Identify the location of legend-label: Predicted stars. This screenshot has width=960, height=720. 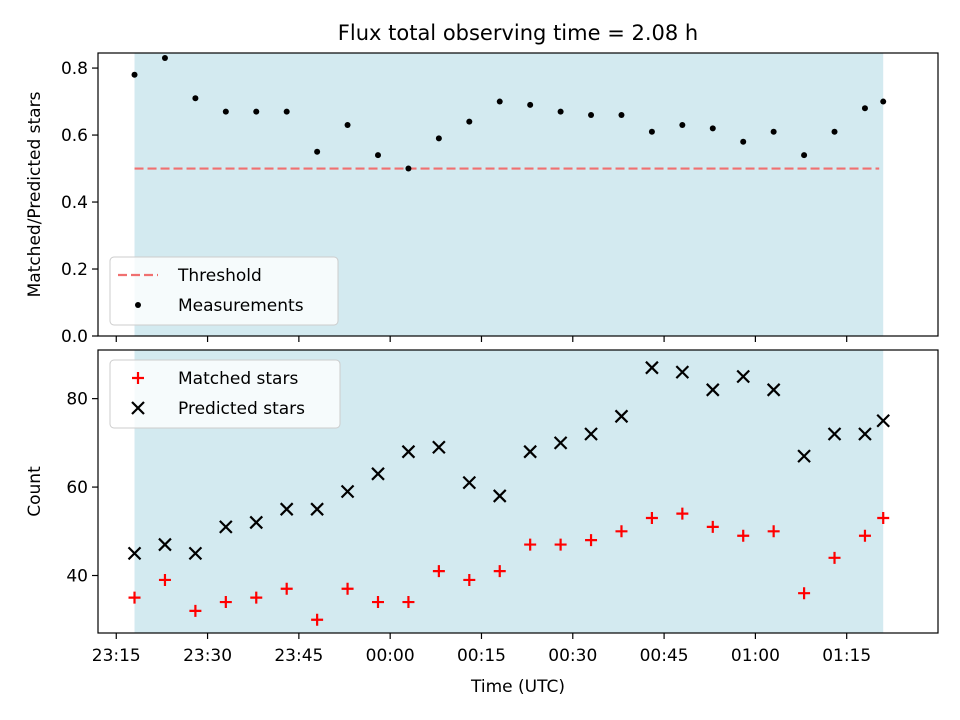
(241, 409).